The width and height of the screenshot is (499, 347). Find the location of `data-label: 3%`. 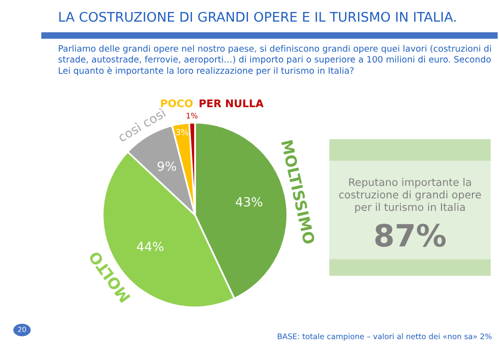

data-label: 3% is located at coordinates (182, 132).